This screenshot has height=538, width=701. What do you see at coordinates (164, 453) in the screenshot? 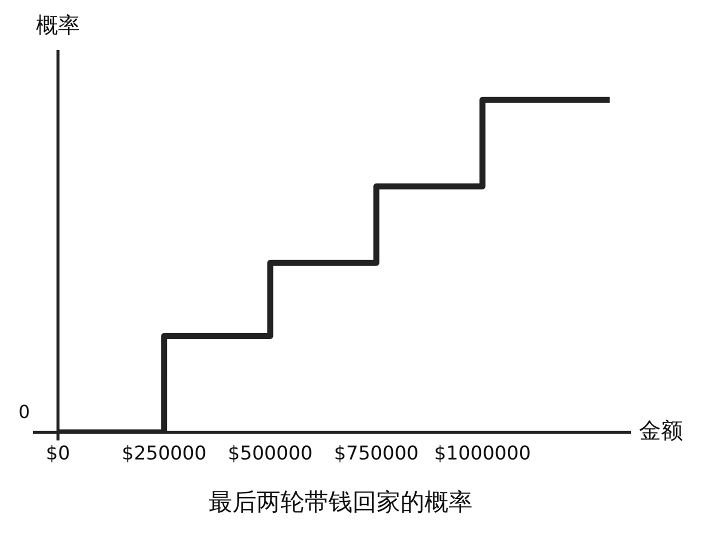
I see `x-tick-label: $250000` at bounding box center [164, 453].